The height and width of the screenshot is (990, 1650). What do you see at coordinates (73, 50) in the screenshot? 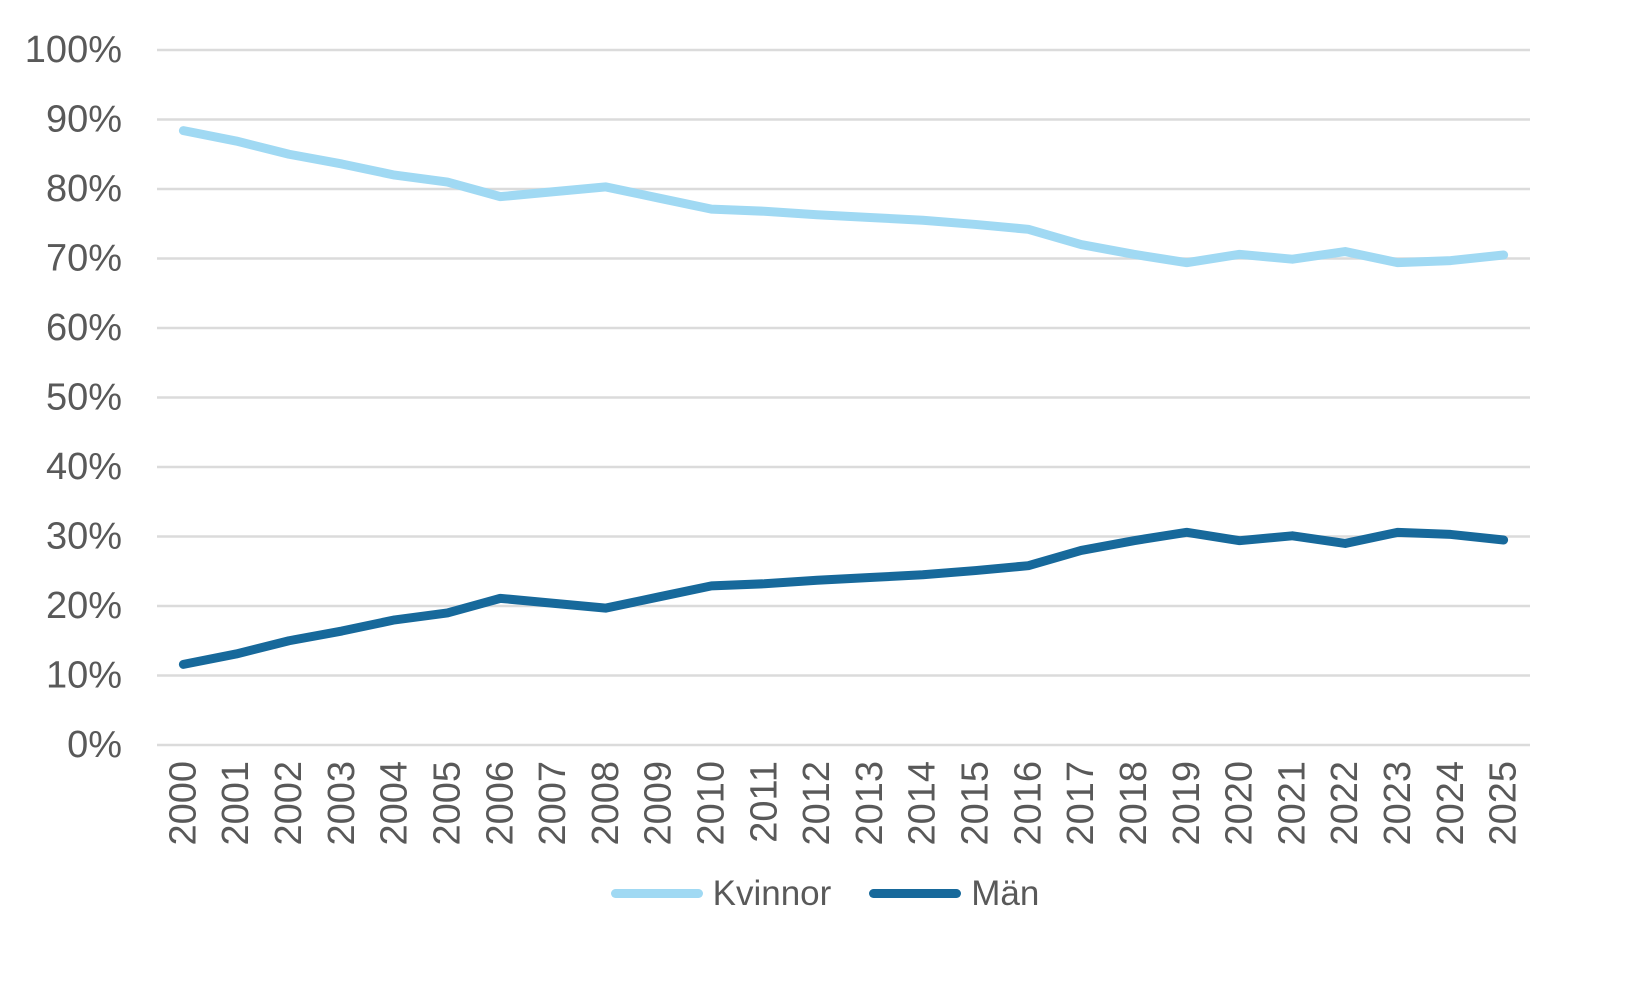
I see `y-tick-label: 100%` at bounding box center [73, 50].